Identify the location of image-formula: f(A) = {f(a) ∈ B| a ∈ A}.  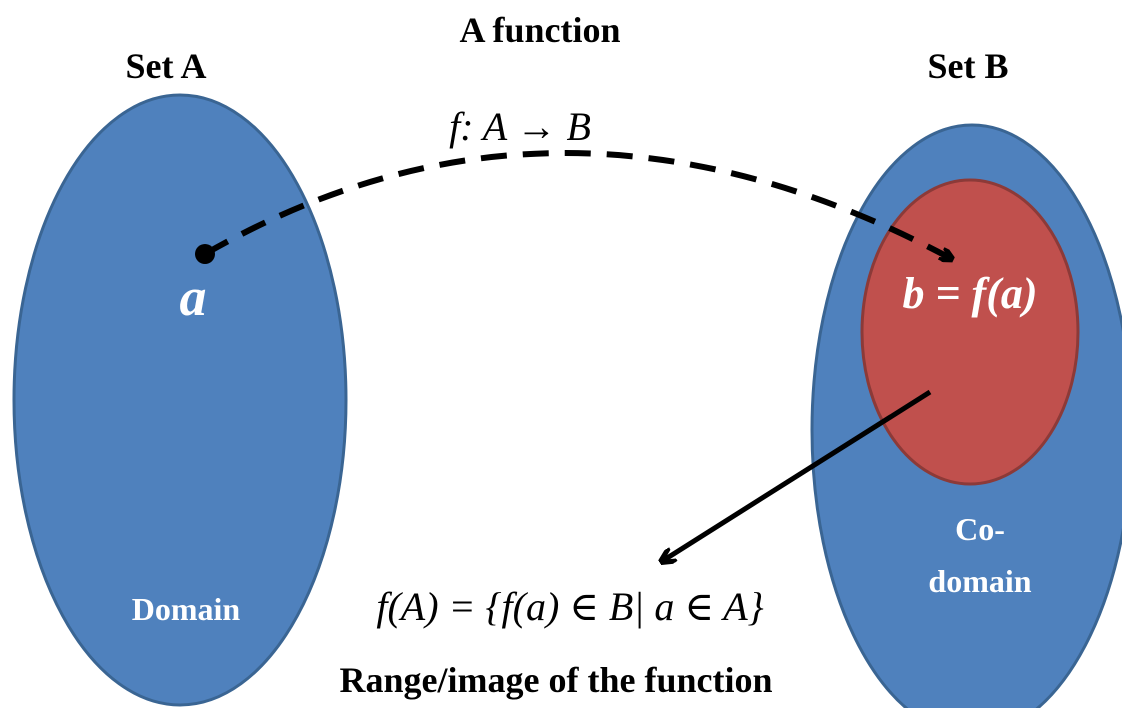
(569, 606).